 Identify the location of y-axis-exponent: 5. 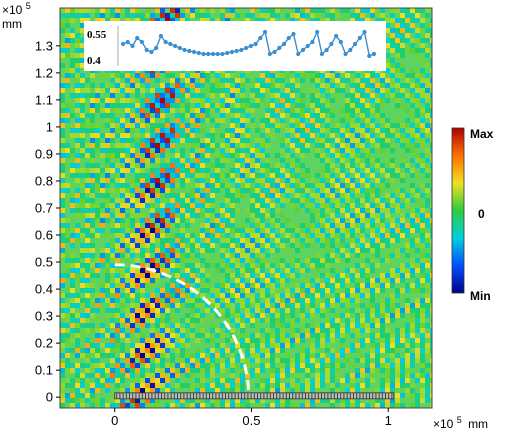
(28, 6).